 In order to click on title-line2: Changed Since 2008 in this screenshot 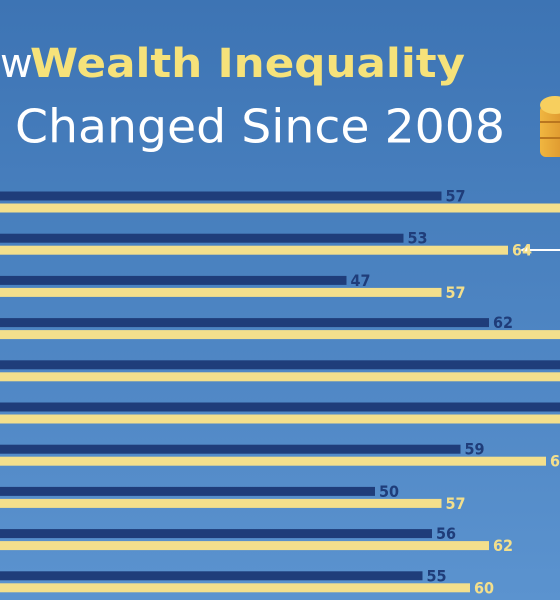, I will do `click(260, 127)`.